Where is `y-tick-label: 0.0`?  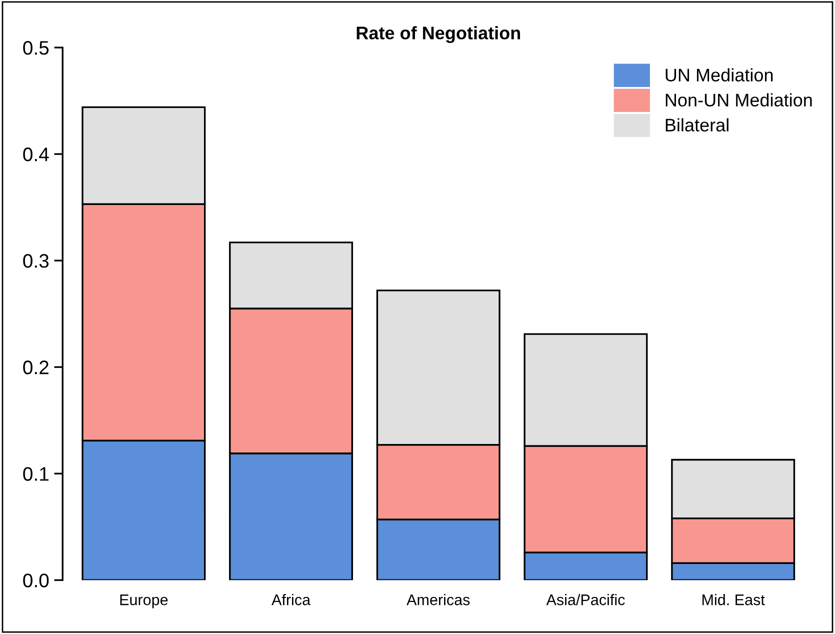 y-tick-label: 0.0 is located at coordinates (36, 581).